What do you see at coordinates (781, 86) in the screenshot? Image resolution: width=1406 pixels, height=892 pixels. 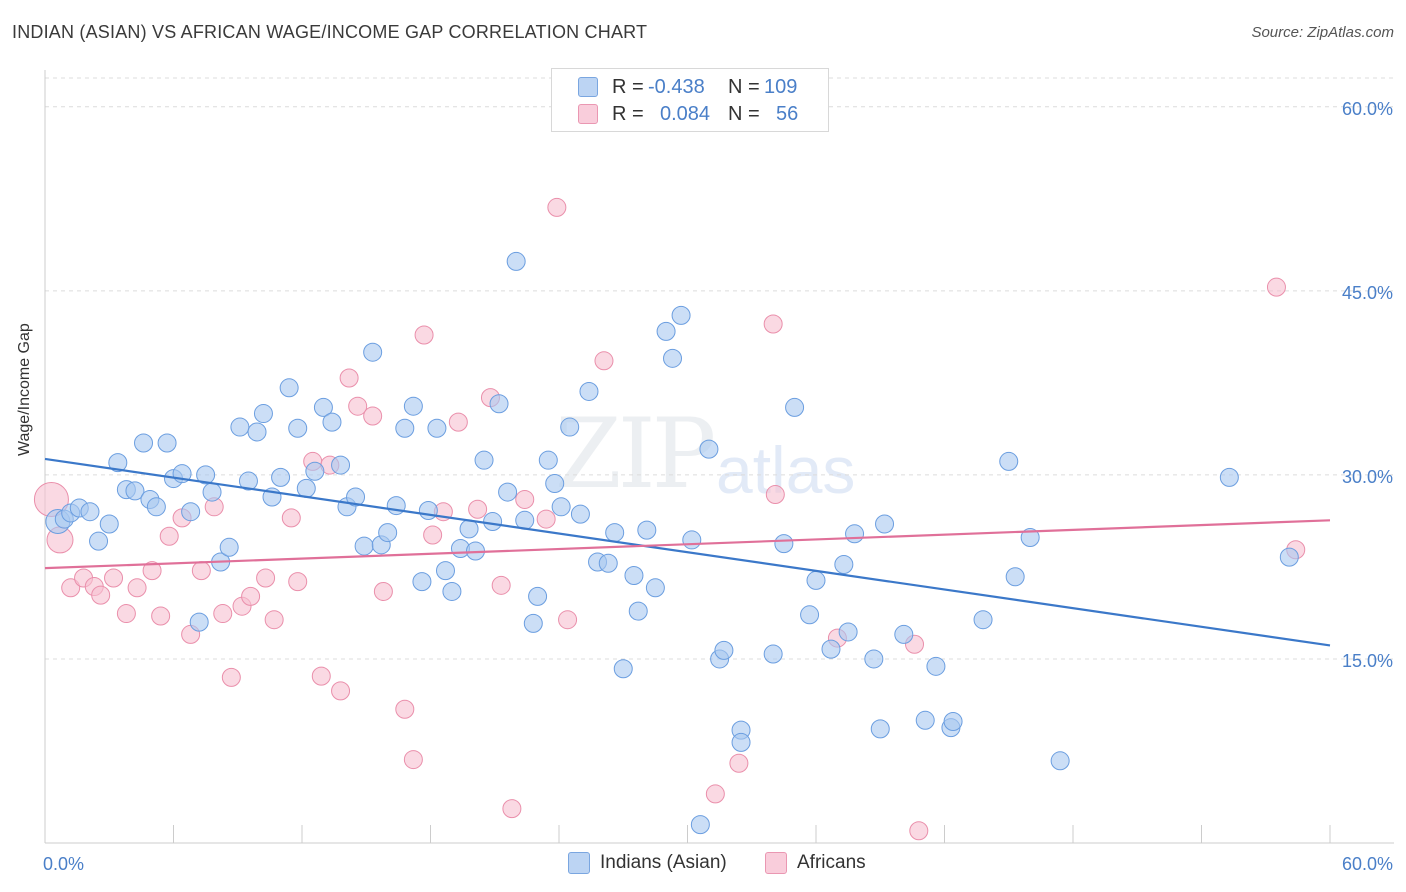 I see `legend-n-value: 109` at bounding box center [781, 86].